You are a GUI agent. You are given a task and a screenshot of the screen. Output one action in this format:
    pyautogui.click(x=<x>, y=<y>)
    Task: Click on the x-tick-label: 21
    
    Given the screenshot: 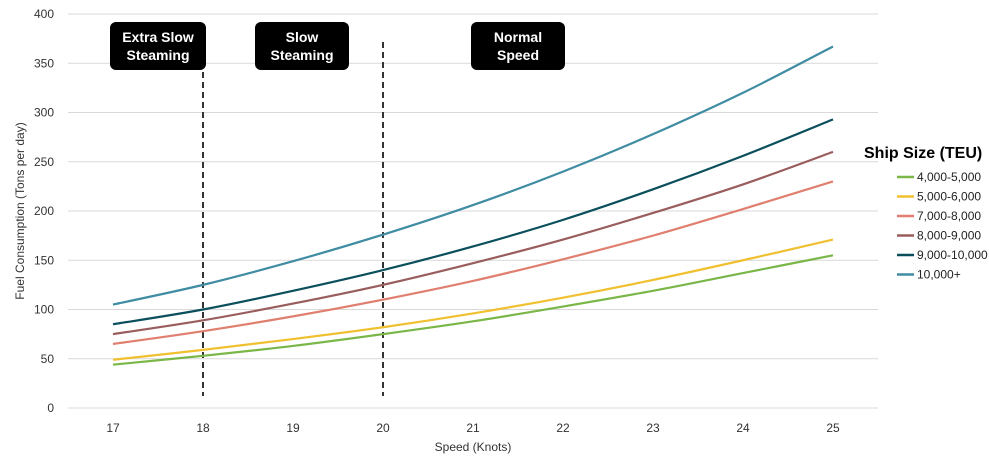 What is the action you would take?
    pyautogui.click(x=473, y=428)
    